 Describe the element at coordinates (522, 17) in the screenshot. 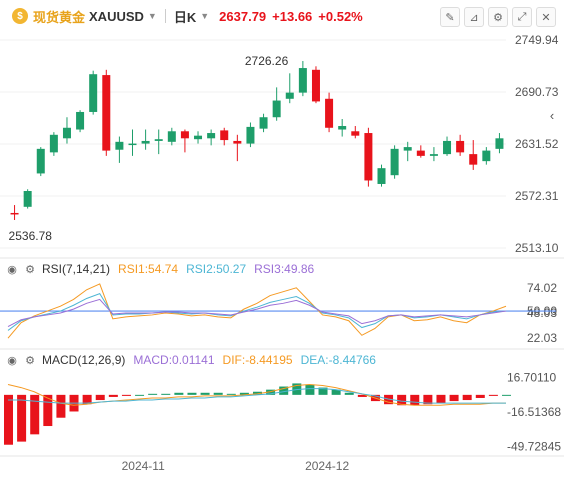

I see `fullscreen-icon: ⤢` at that location.